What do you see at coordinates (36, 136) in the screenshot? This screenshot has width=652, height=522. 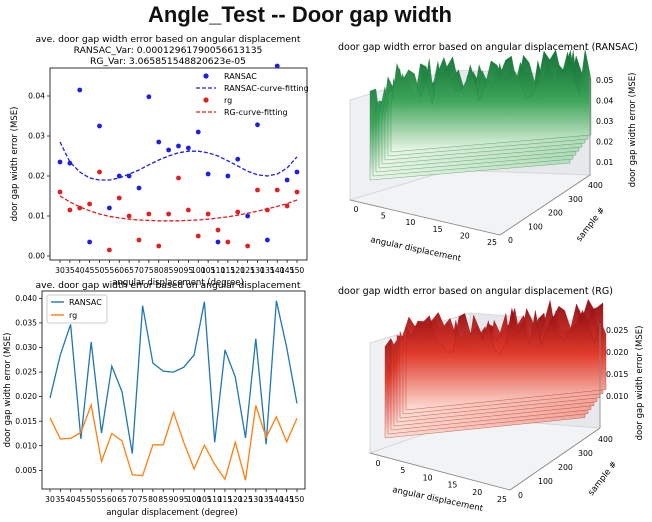 I see `y-tick-label: 0.03` at bounding box center [36, 136].